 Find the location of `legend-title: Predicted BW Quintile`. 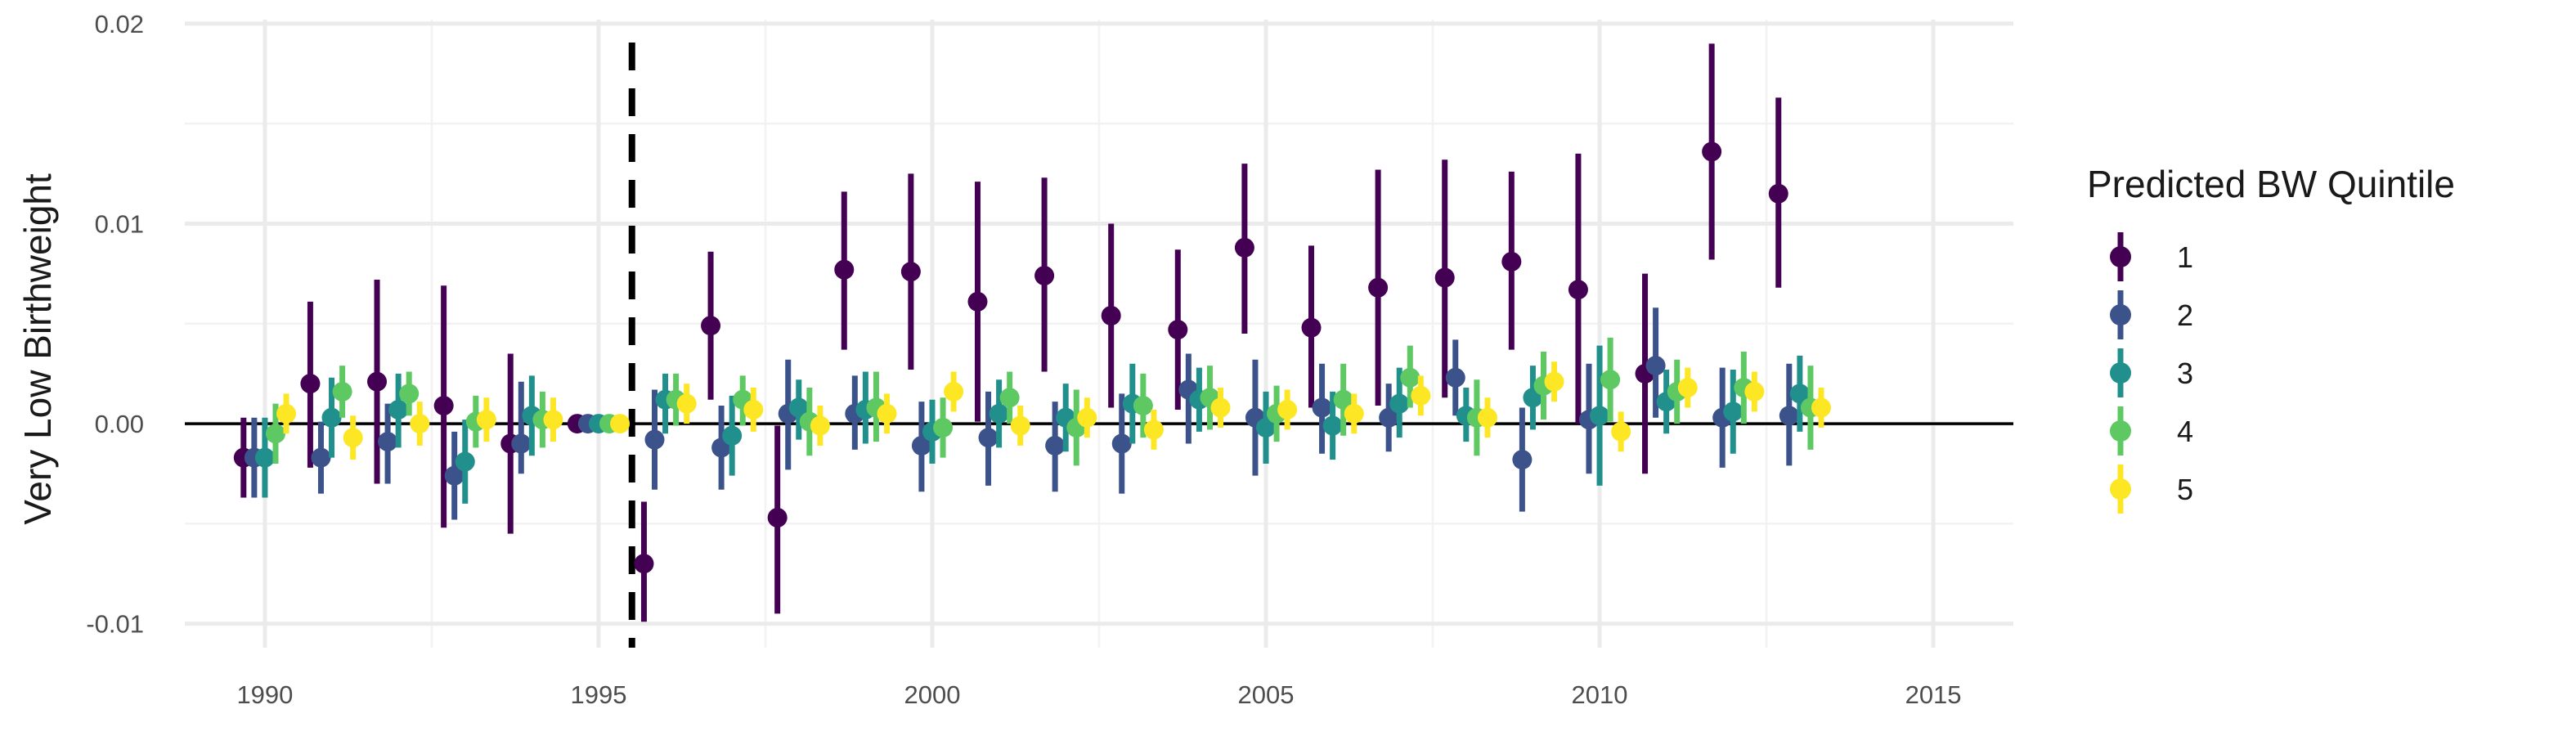

legend-title: Predicted BW Quintile is located at coordinates (2271, 184).